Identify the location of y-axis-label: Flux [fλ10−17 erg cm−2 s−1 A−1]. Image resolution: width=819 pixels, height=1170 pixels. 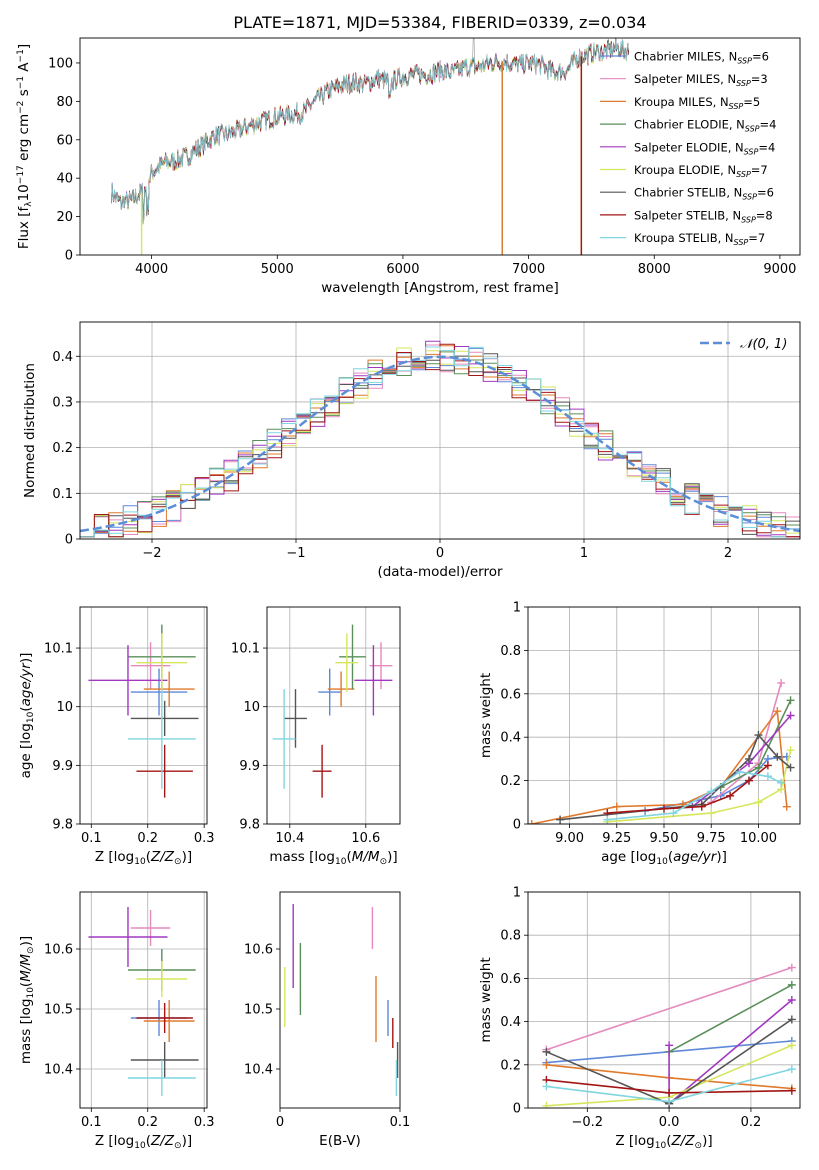
(25, 146).